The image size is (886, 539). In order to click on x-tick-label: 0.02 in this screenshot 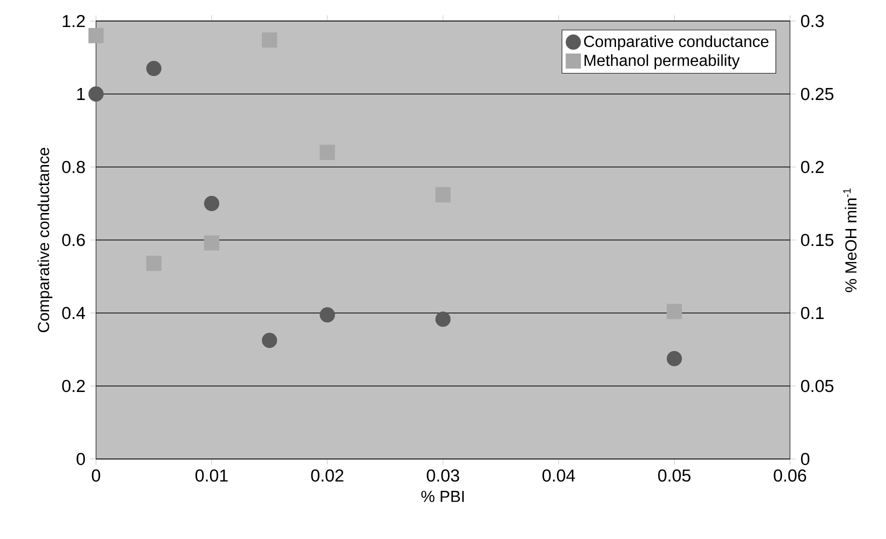, I will do `click(327, 475)`.